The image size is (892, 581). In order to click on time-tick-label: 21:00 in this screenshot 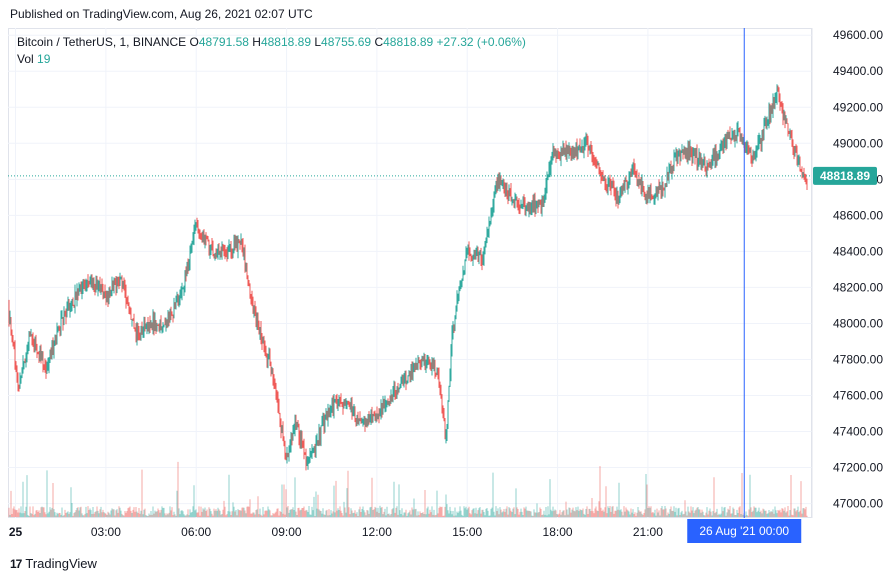, I will do `click(648, 532)`.